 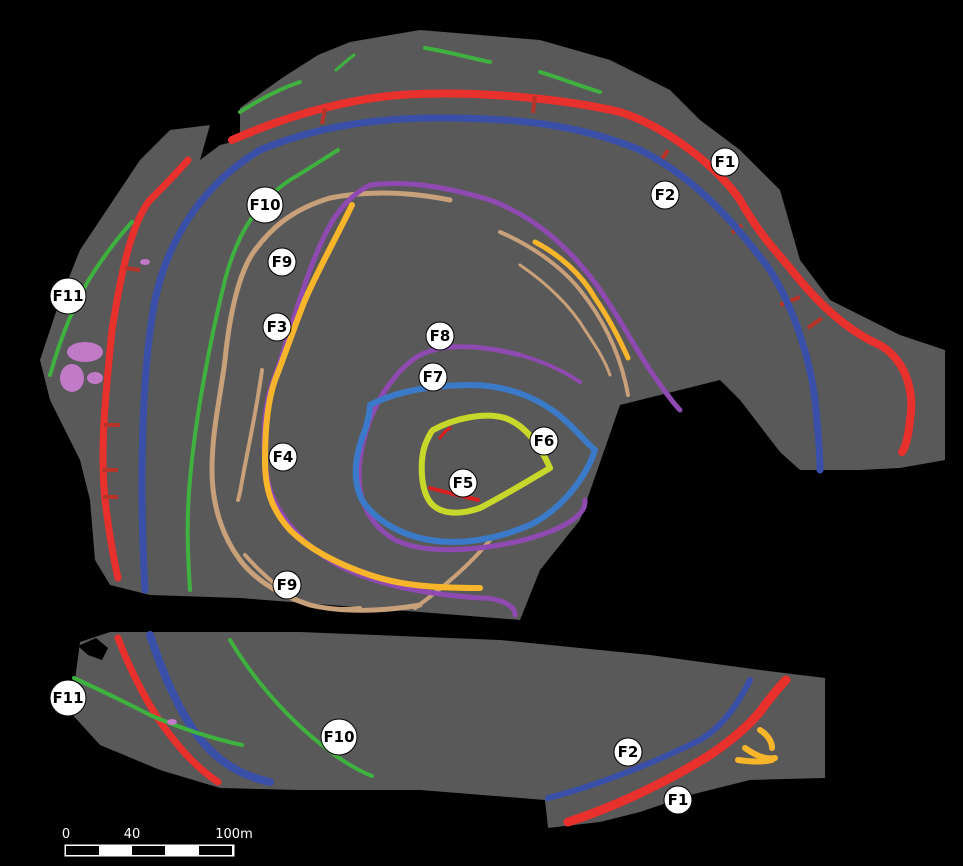 I want to click on label-F2a: F2, so click(x=665, y=195).